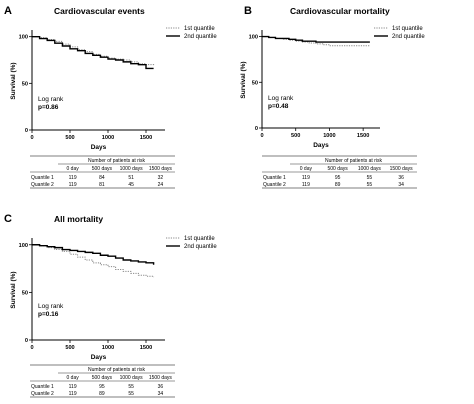 The height and width of the screenshot is (404, 474). I want to click on panel-letter: A, so click(8, 11).